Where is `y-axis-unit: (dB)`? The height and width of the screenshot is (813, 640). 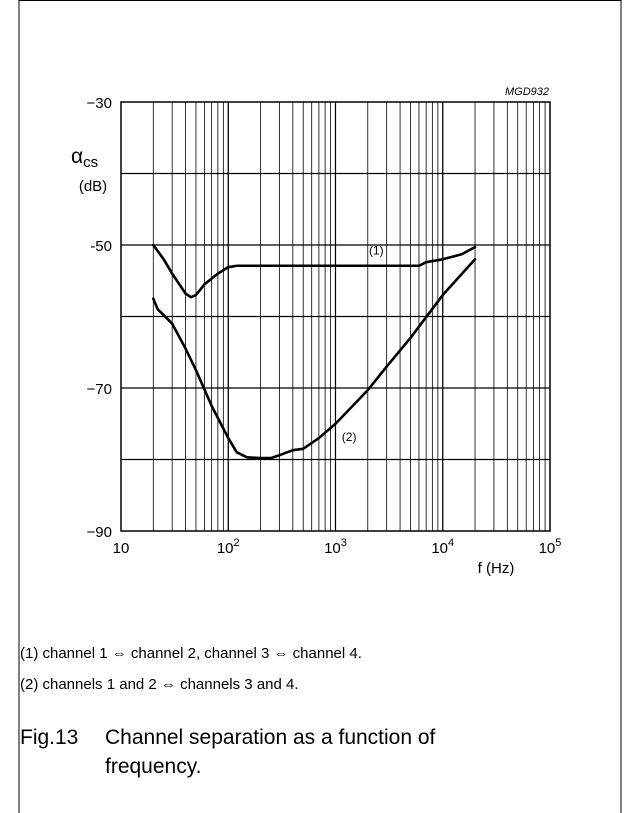 y-axis-unit: (dB) is located at coordinates (93, 186).